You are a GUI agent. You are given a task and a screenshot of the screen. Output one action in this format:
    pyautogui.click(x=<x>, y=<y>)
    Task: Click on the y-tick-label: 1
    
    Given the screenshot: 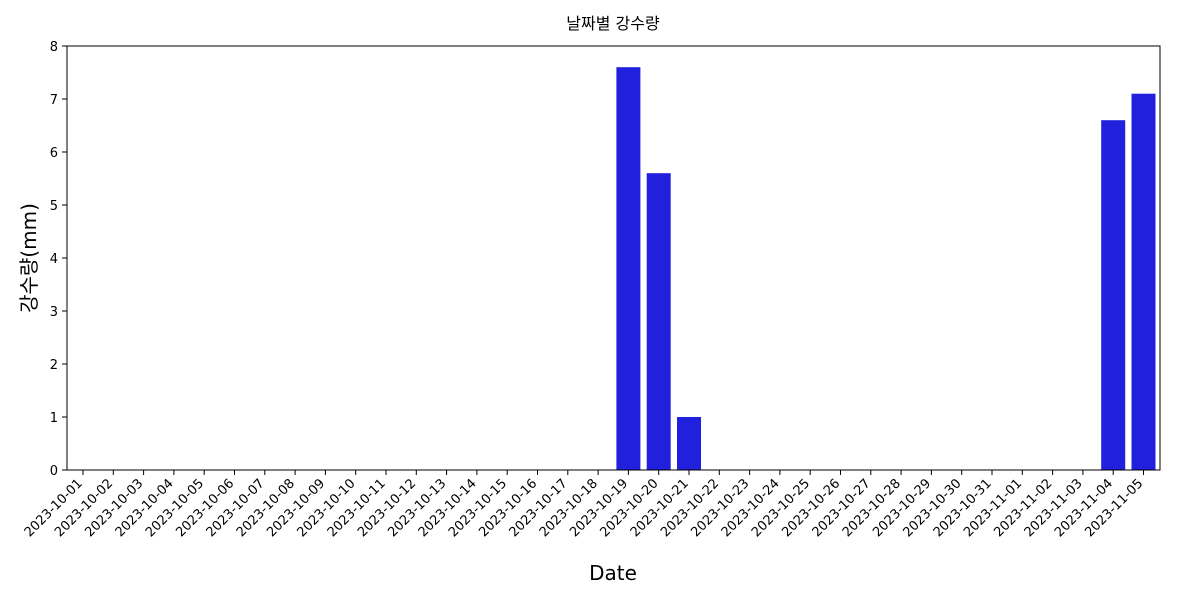 What is the action you would take?
    pyautogui.click(x=54, y=418)
    